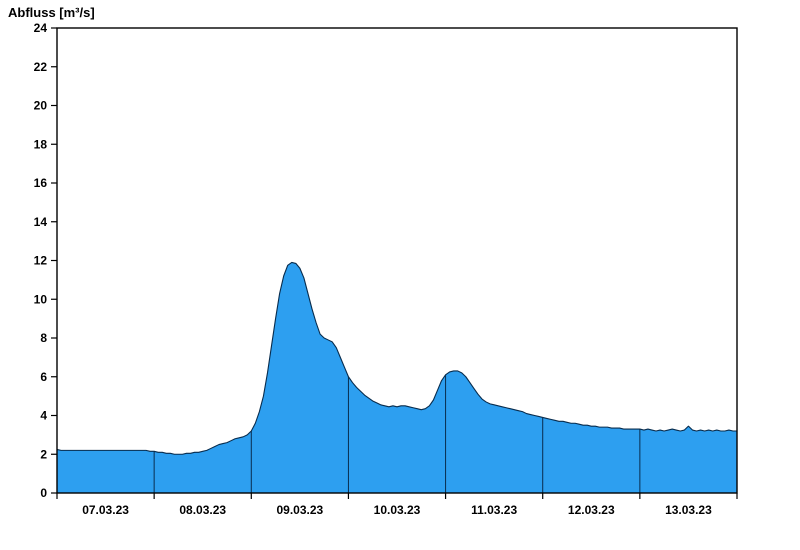 The height and width of the screenshot is (550, 800). I want to click on y-tick-label: 24, so click(41, 28).